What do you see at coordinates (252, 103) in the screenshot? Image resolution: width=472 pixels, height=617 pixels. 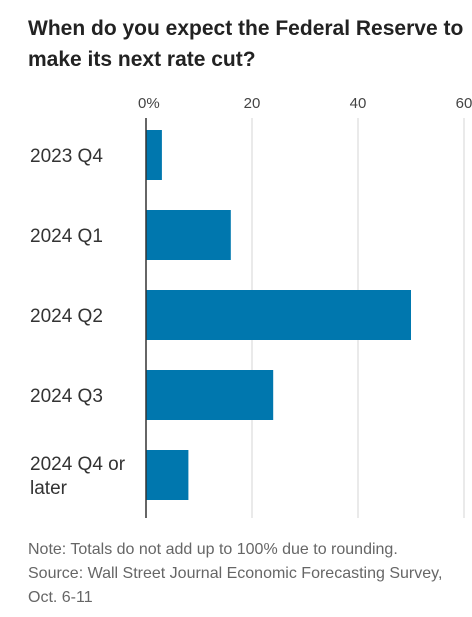 I see `x-tick-label: 20` at bounding box center [252, 103].